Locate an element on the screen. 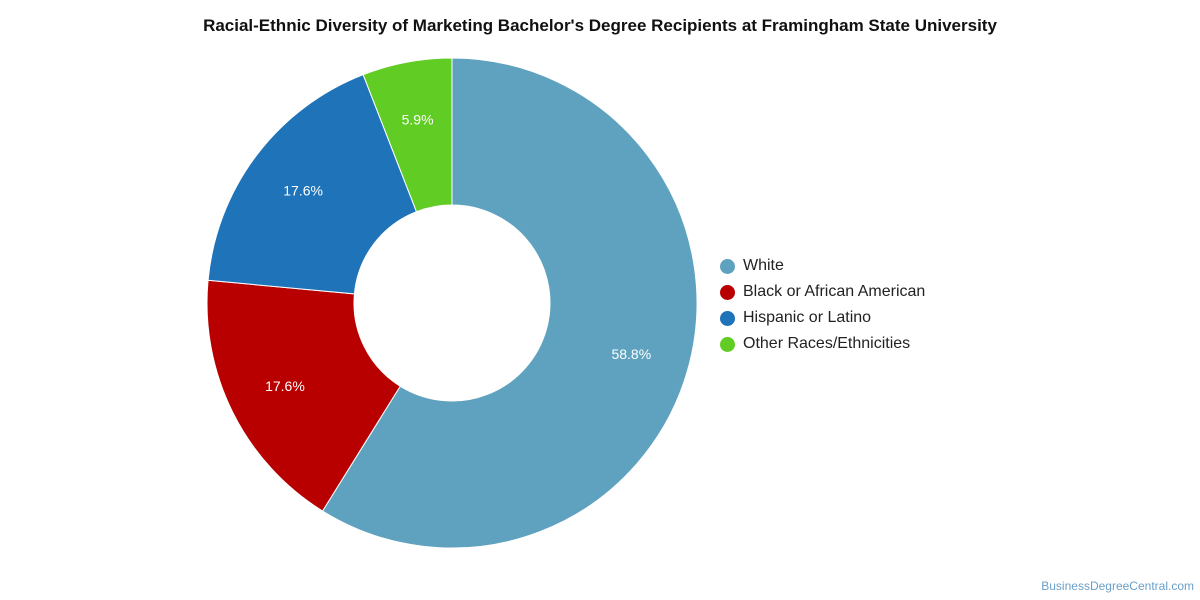  legend-item: Hispanic or Latino is located at coordinates (822, 318).